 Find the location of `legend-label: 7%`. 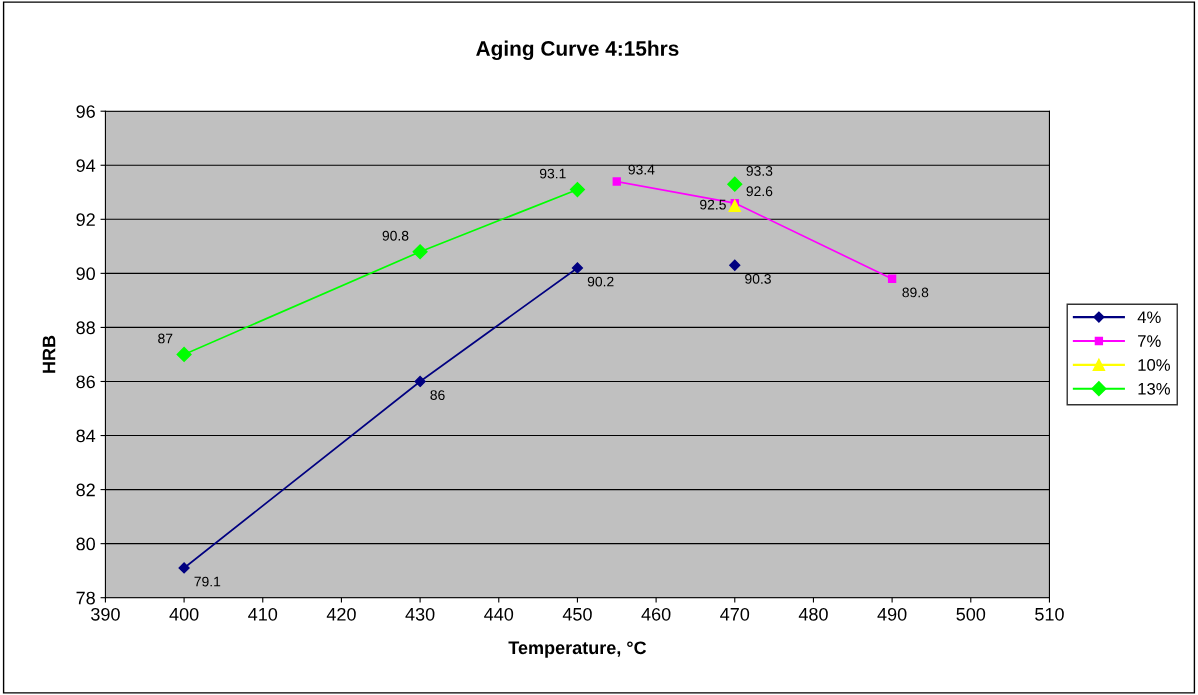

legend-label: 7% is located at coordinates (1149, 341).